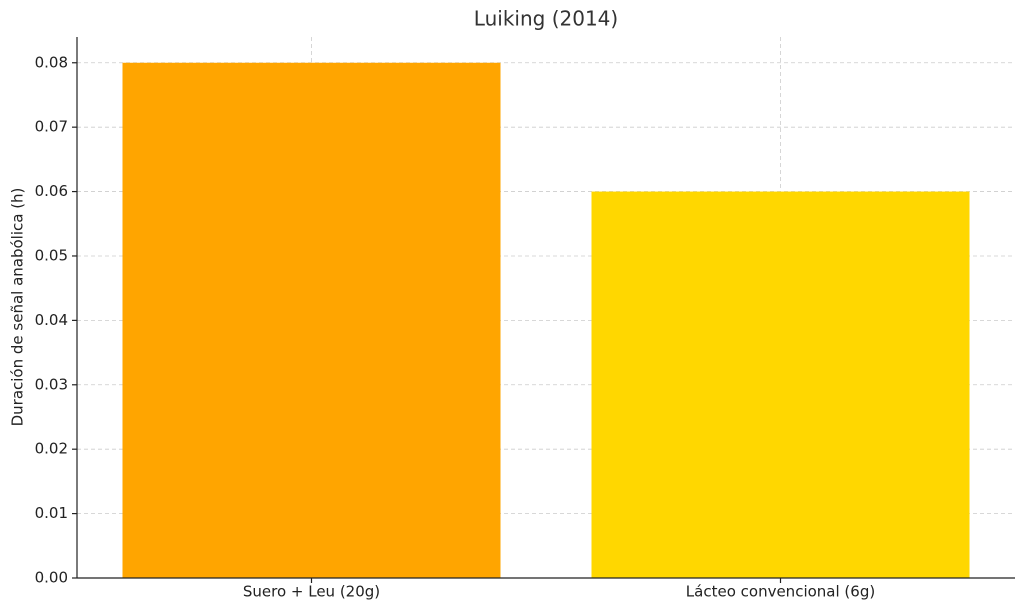  I want to click on y-tick-label: 0.00, so click(51, 578).